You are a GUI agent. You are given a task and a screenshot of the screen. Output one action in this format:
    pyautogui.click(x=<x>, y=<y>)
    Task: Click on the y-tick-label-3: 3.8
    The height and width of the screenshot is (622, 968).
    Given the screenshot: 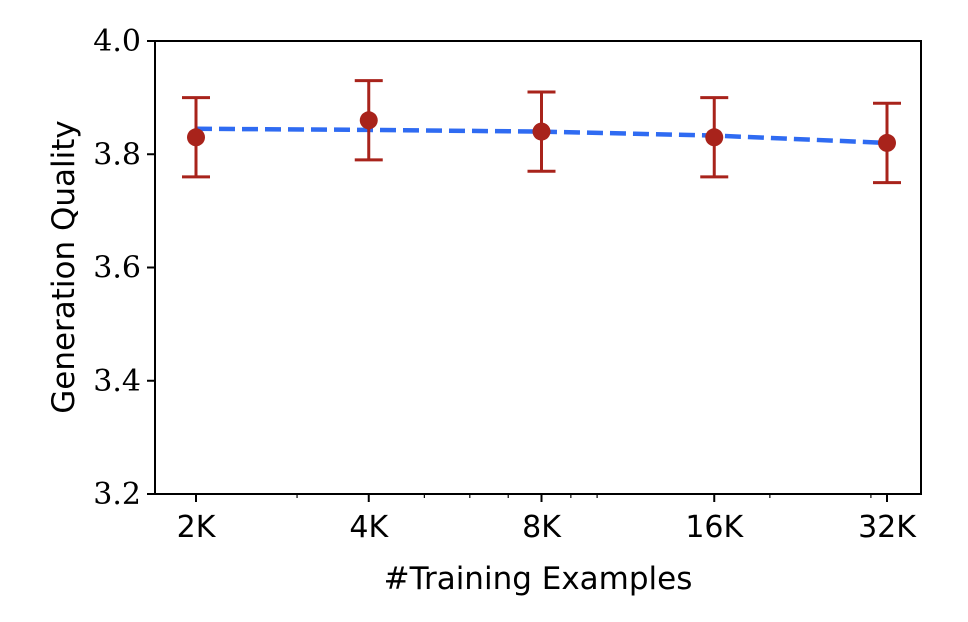 What is the action you would take?
    pyautogui.click(x=117, y=154)
    